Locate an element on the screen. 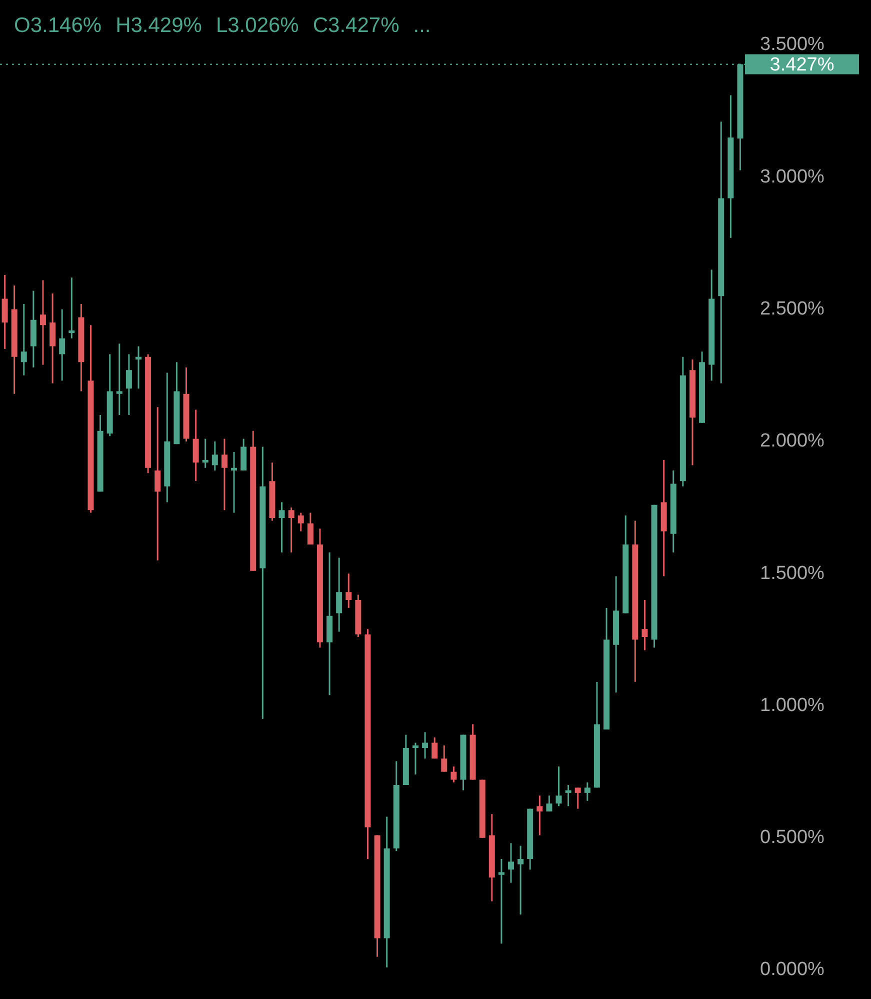  y-tick-label: 2.000% is located at coordinates (792, 441).